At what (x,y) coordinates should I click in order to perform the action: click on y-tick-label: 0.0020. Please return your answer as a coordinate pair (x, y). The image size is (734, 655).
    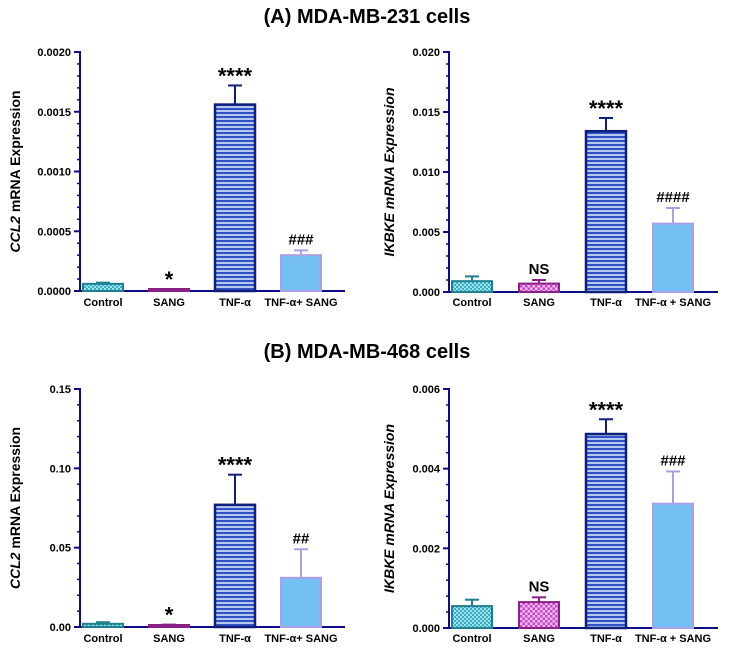
    Looking at the image, I should click on (54, 53).